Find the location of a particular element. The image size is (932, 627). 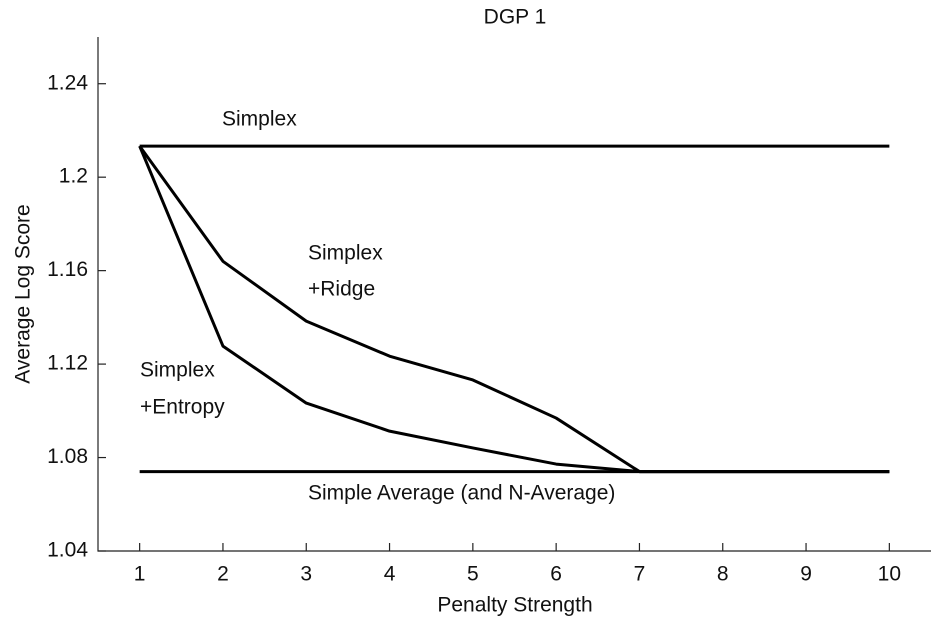

y-tick-label: 1.04 is located at coordinates (67, 550).